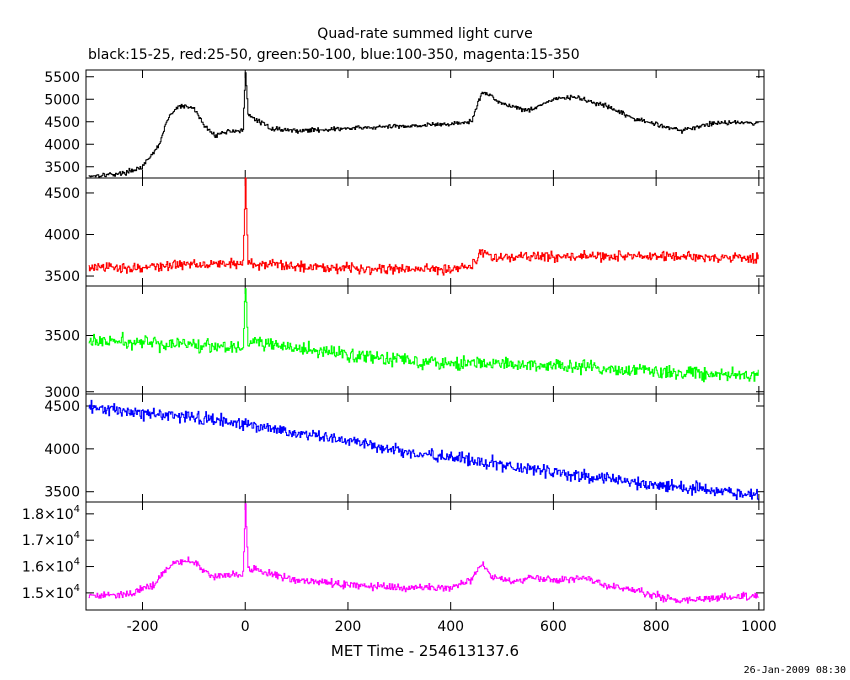  What do you see at coordinates (51, 513) in the screenshot?
I see `y-tick-label: 1.8×10⁴` at bounding box center [51, 513].